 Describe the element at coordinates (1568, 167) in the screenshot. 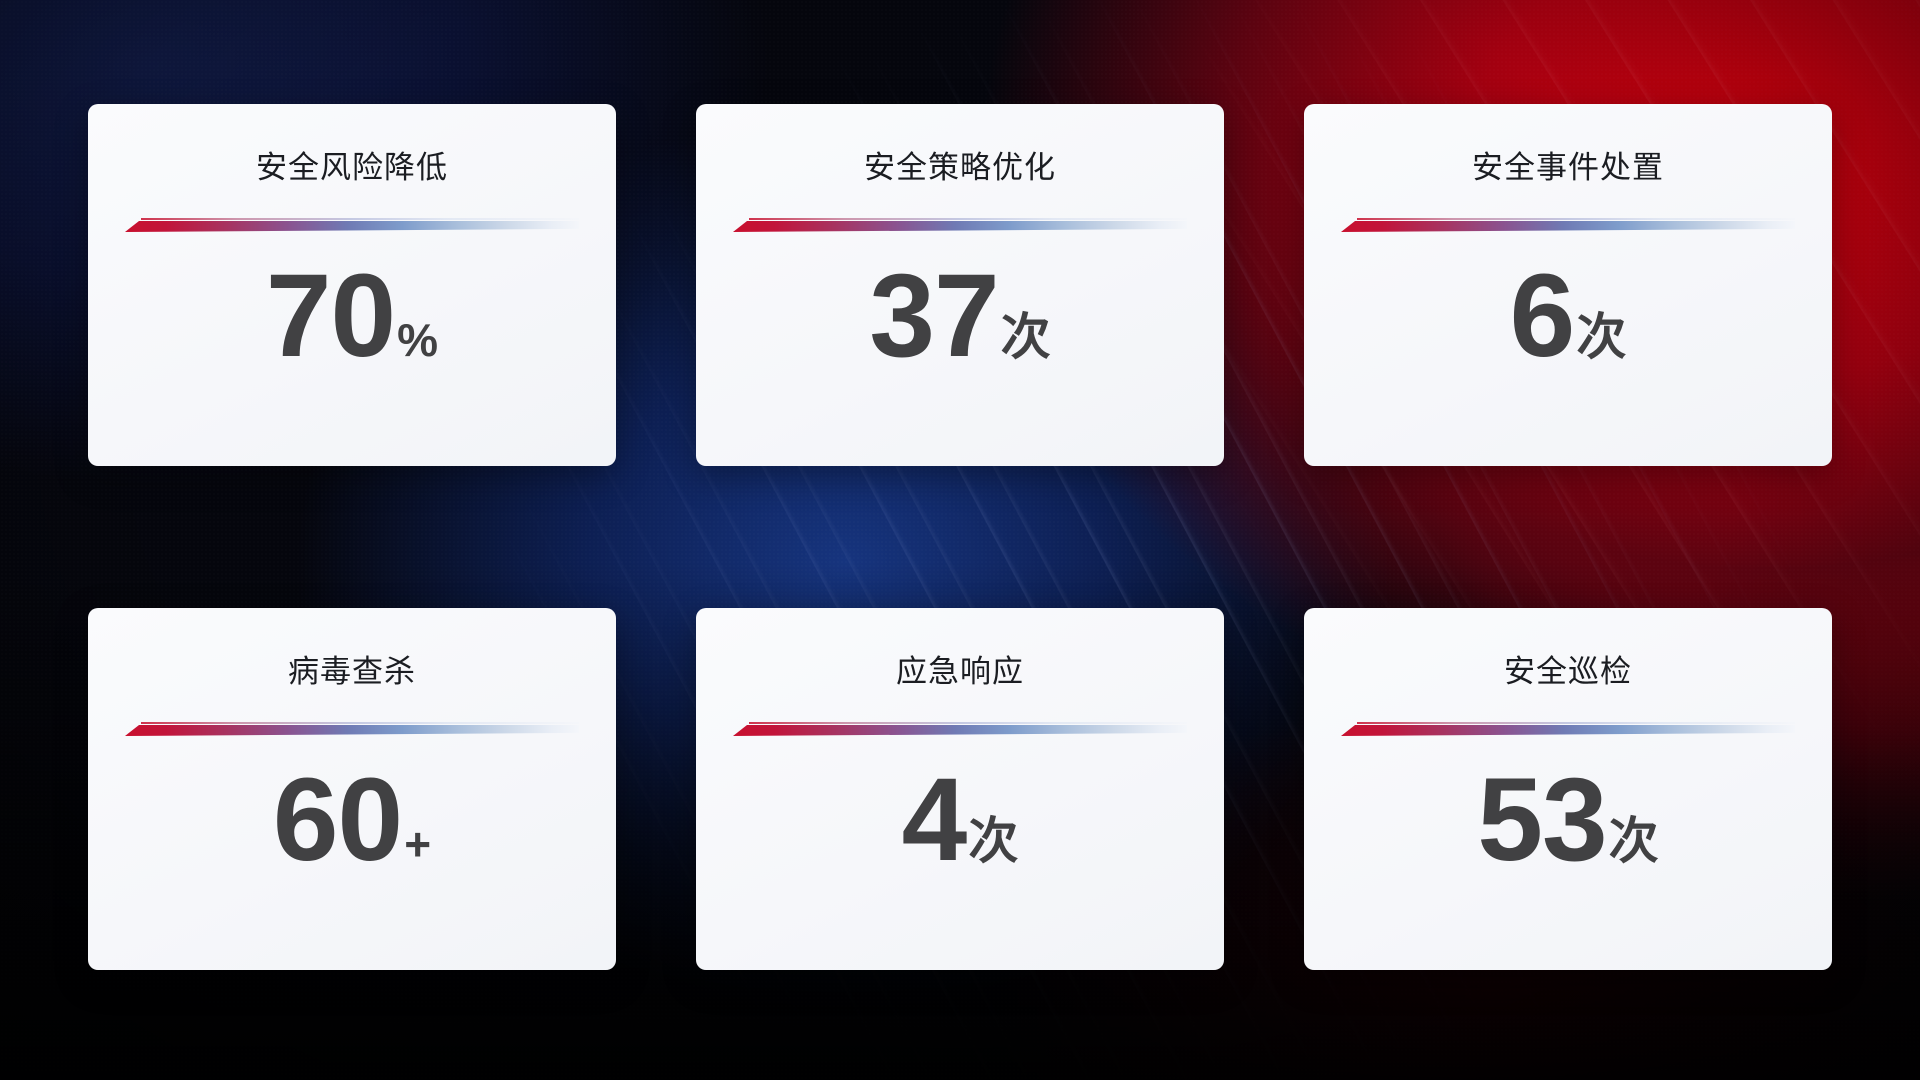

I see `stat-card-title: 安全事件处置` at that location.